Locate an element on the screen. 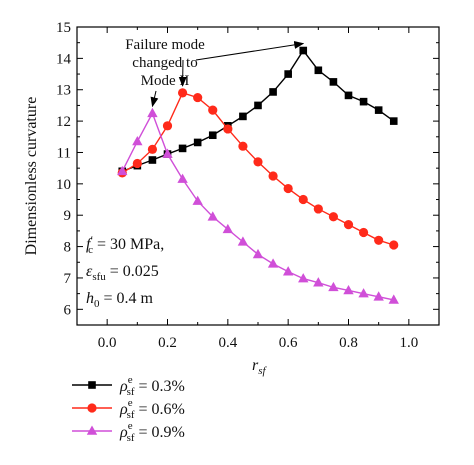 This screenshot has width=474, height=465. y-tick-label: 14 is located at coordinates (64, 59).